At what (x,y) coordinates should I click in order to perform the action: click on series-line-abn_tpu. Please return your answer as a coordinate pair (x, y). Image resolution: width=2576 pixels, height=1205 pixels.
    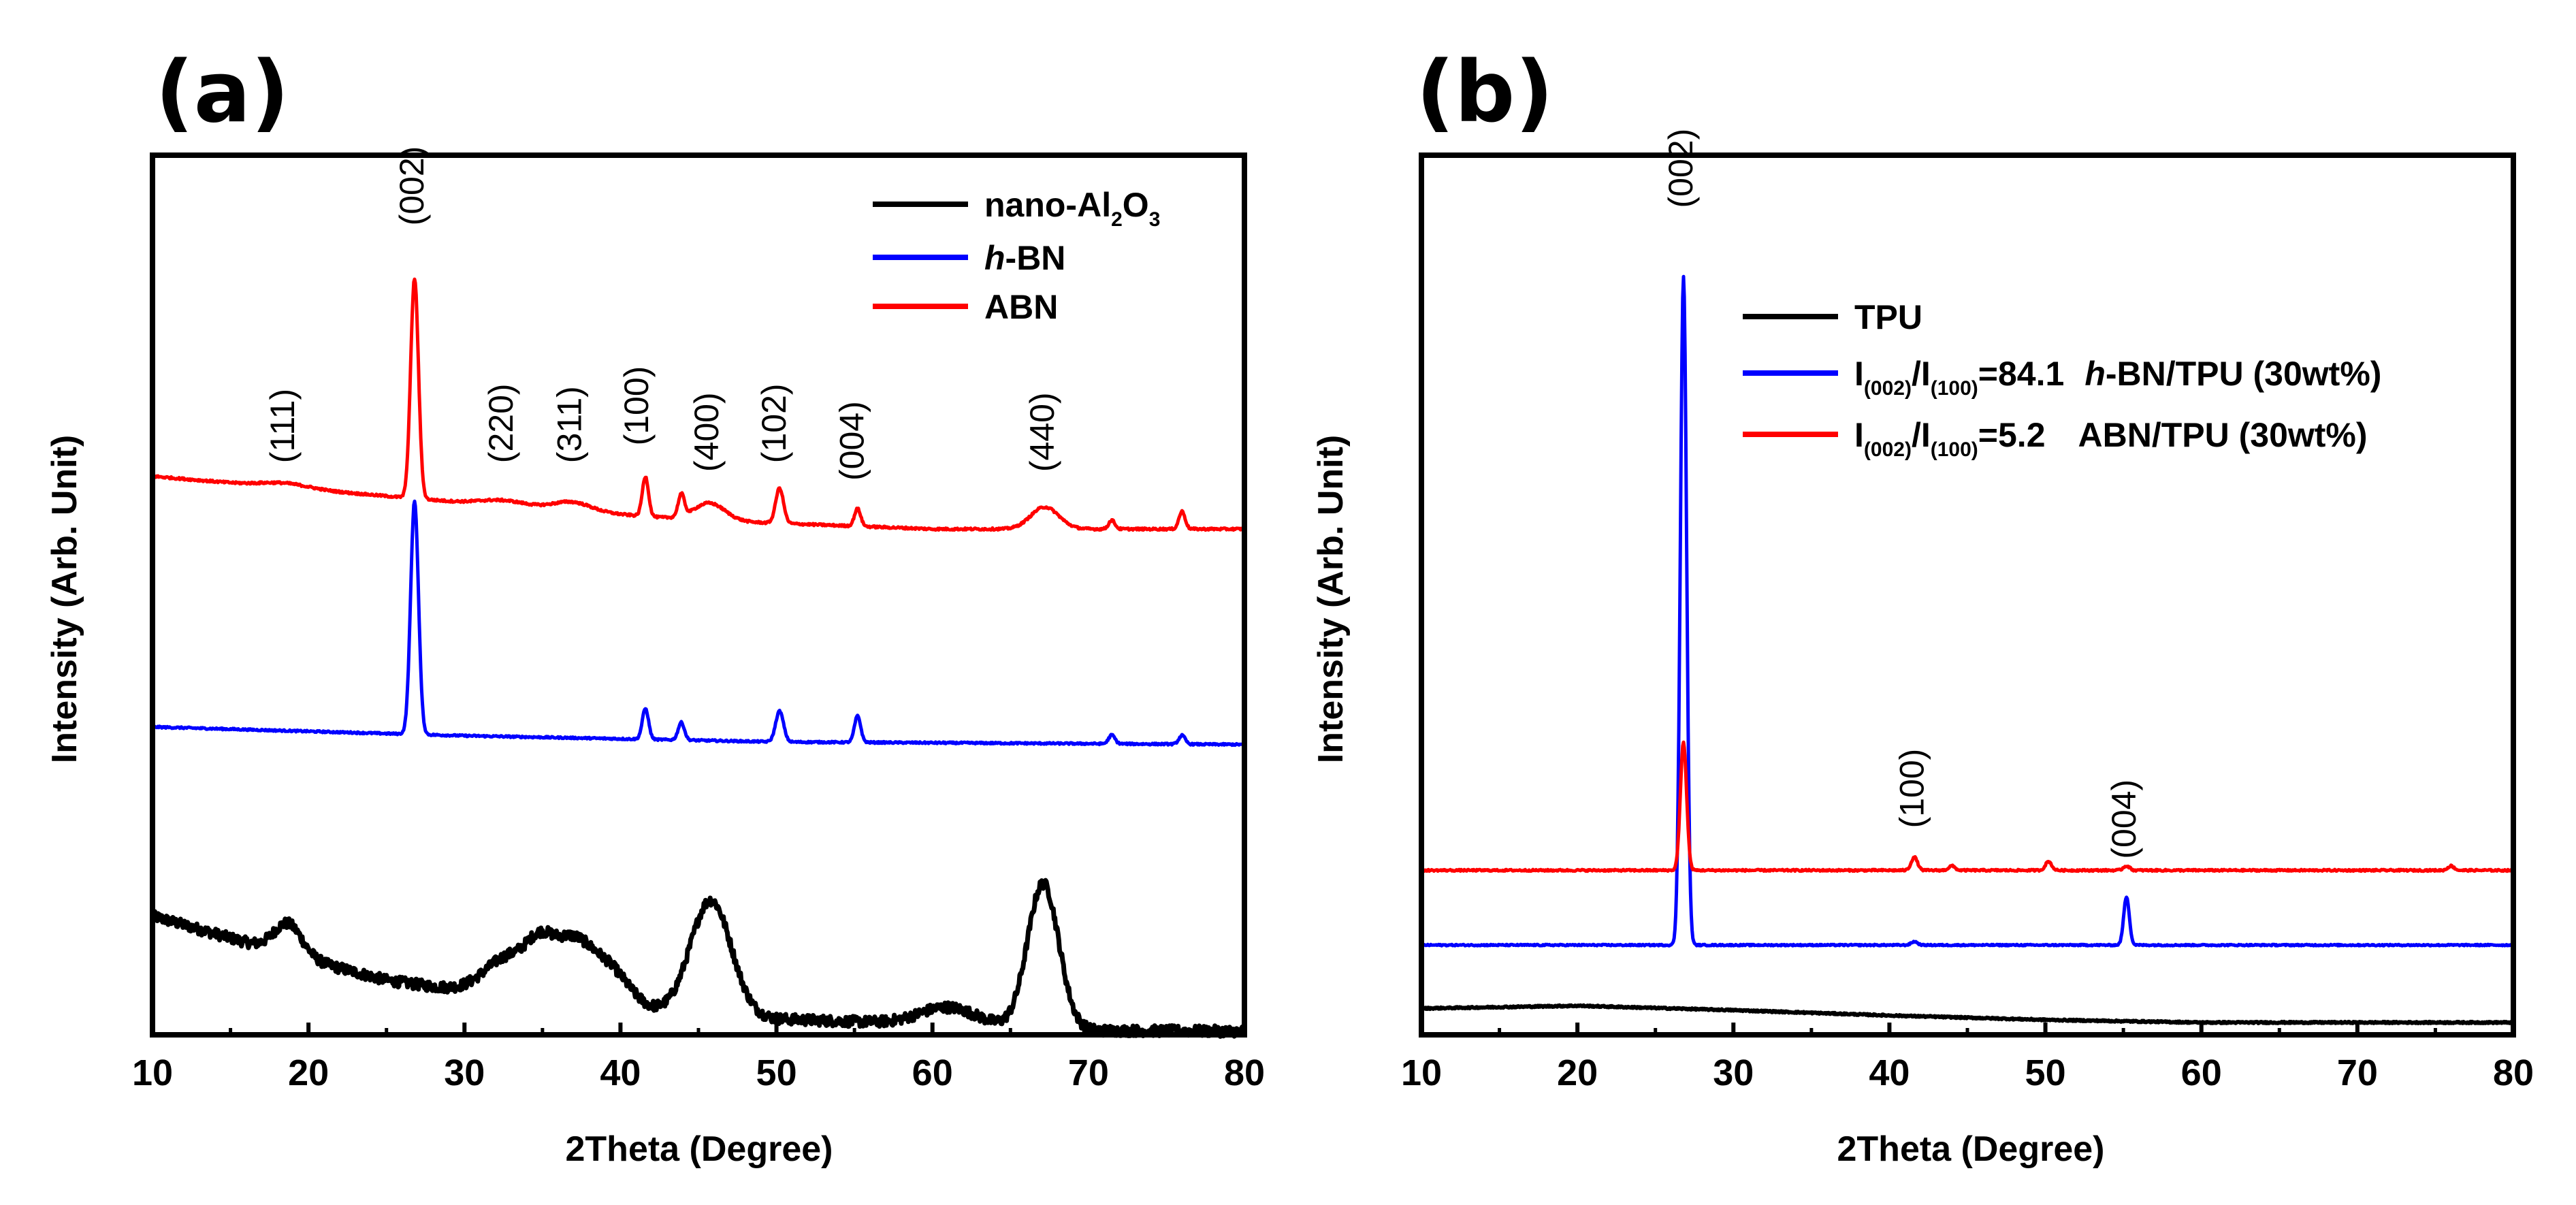
    Looking at the image, I should click on (1967, 807).